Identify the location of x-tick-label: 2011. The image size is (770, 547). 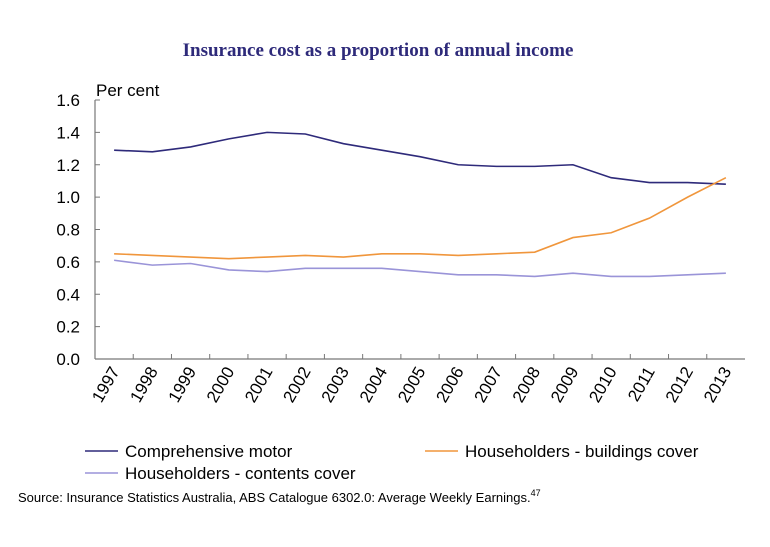
(641, 384).